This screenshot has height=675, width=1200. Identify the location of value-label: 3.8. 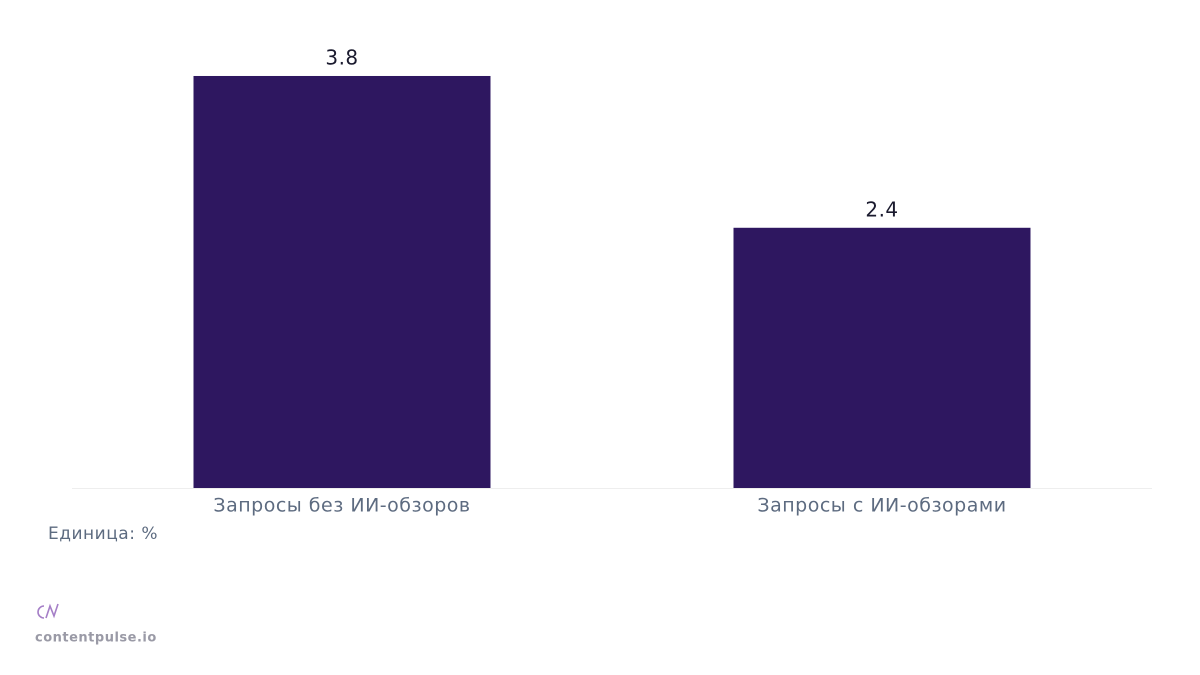
(341, 57).